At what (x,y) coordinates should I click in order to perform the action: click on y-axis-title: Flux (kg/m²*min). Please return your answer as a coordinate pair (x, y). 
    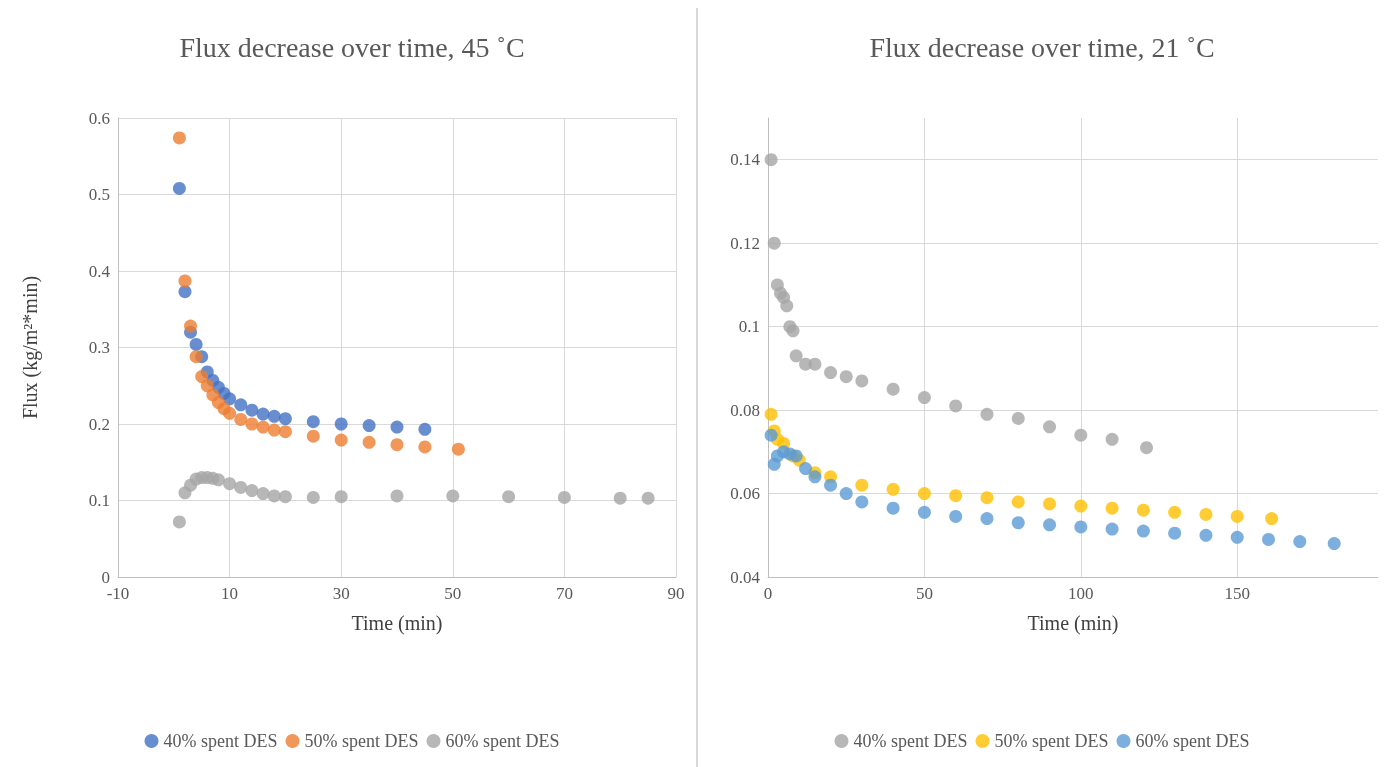
    Looking at the image, I should click on (30, 347).